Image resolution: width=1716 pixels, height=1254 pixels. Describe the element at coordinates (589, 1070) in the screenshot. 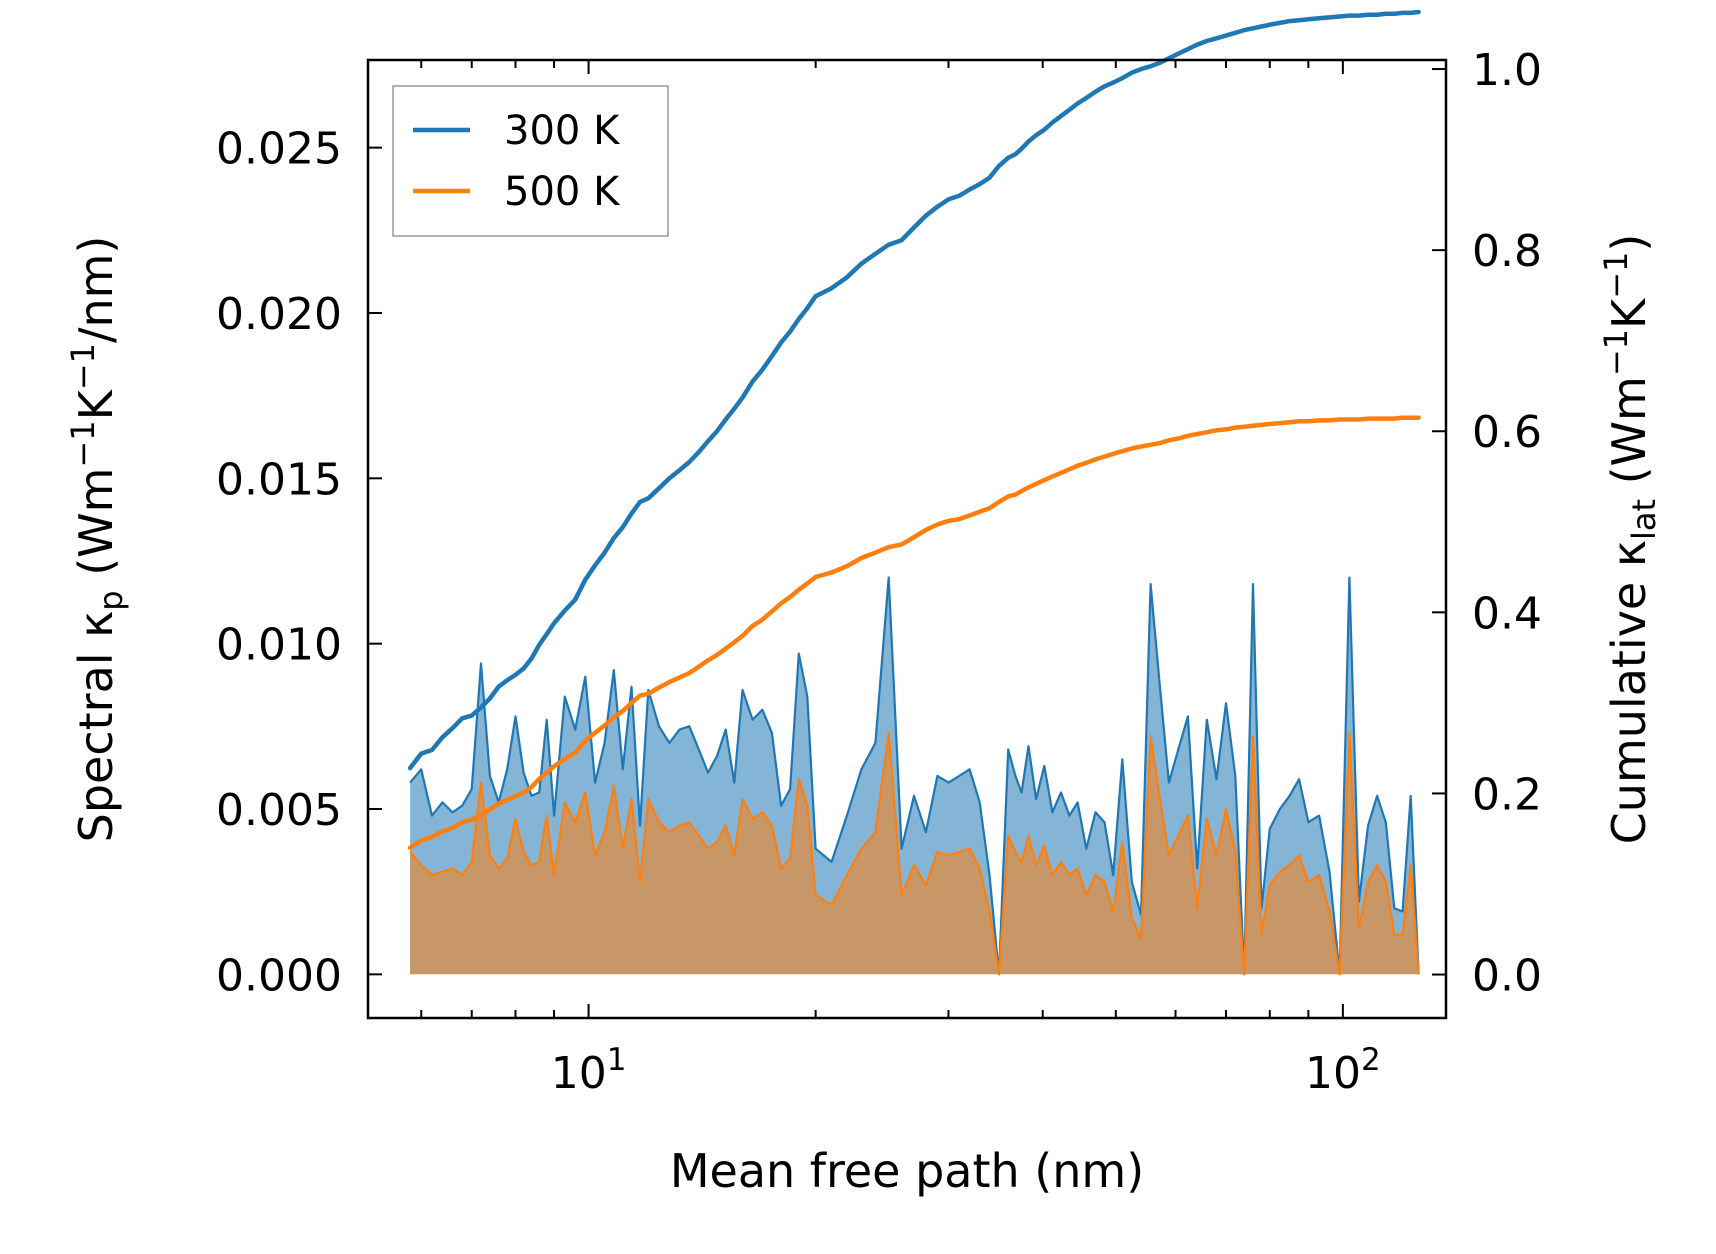

I see `x-tick-label: 10¹` at that location.